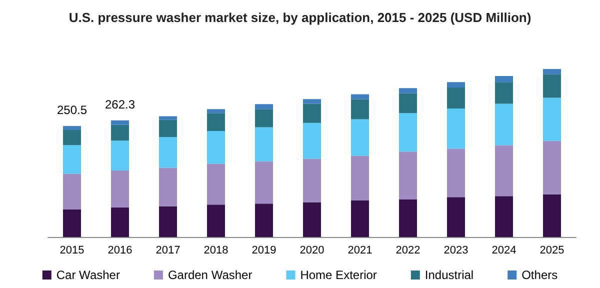 This screenshot has width=600, height=288. I want to click on legend-label: Garden Washer, so click(210, 275).